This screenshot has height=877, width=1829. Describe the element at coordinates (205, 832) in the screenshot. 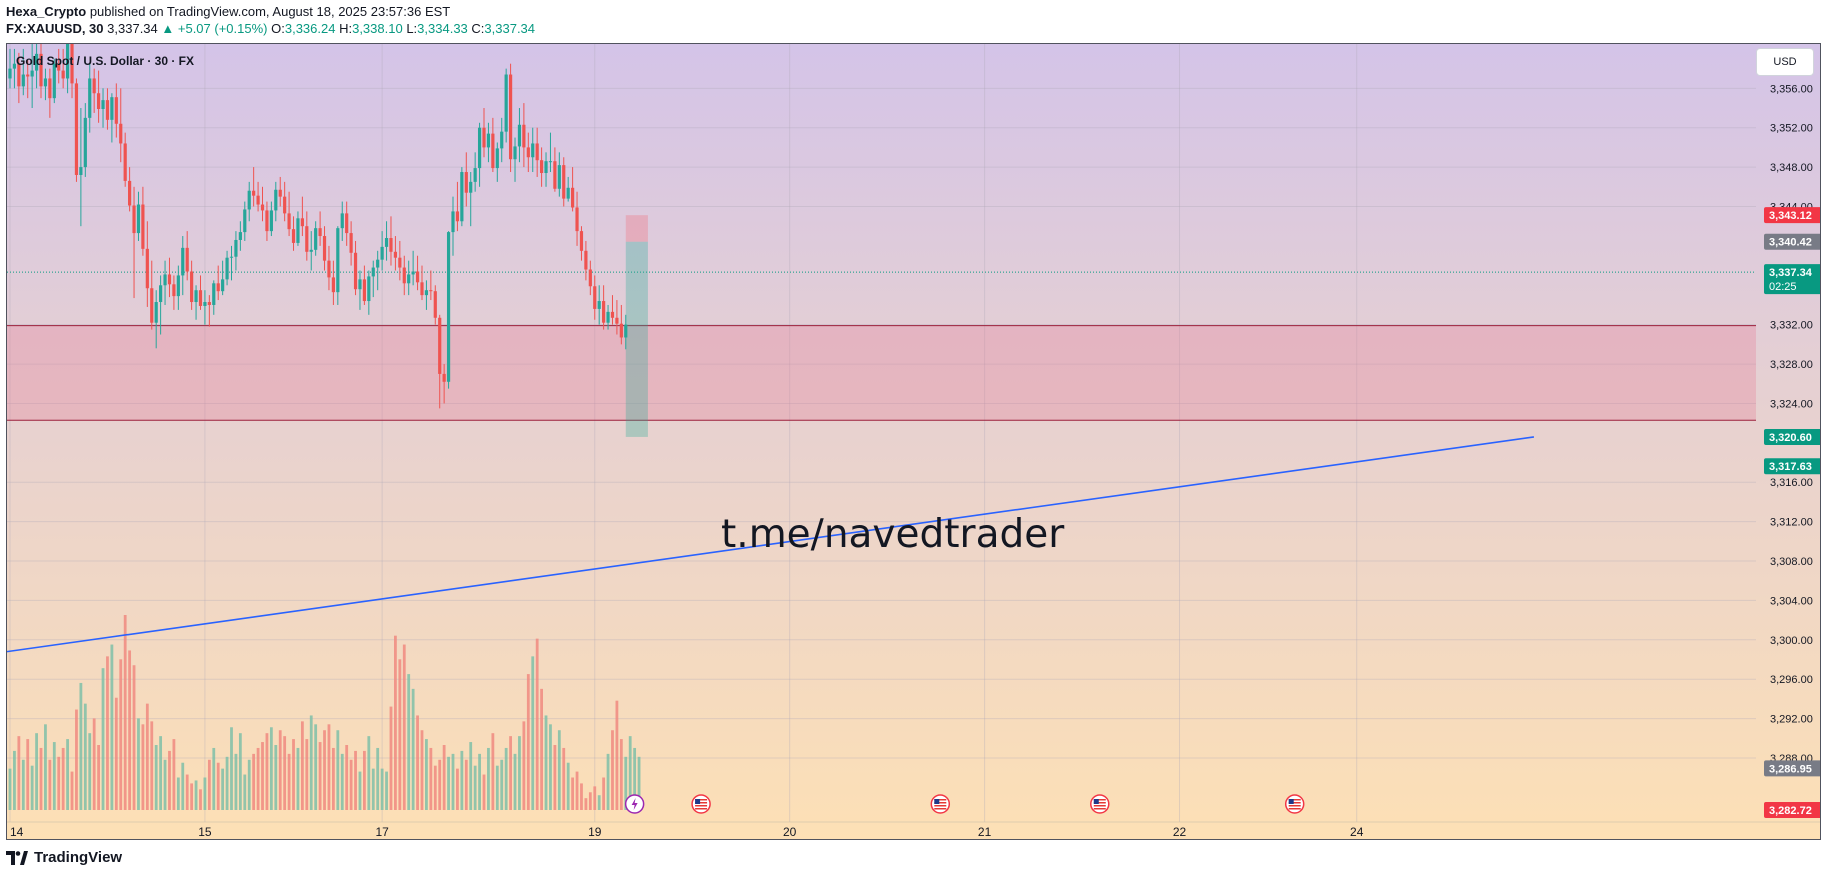

I see `time-tick-label: 15` at that location.